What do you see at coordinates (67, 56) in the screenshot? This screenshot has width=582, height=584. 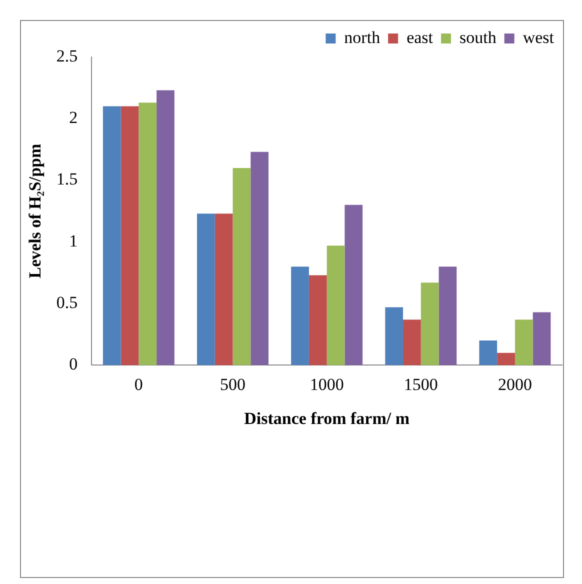 I see `y-tick-label: 2.5` at bounding box center [67, 56].